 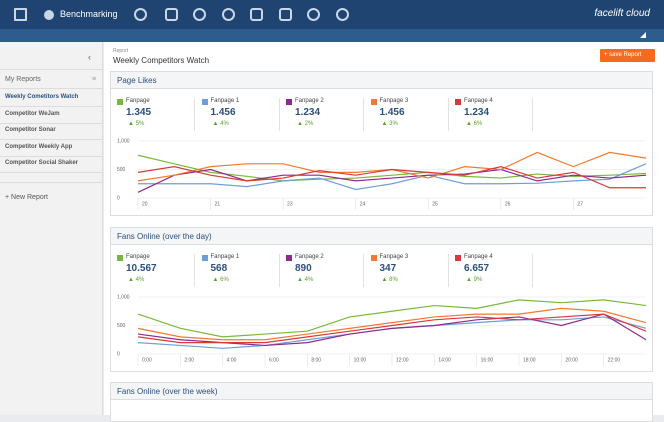 What do you see at coordinates (240, 114) in the screenshot?
I see `stat: Fanpage 1 1.456 ▲ 4%` at bounding box center [240, 114].